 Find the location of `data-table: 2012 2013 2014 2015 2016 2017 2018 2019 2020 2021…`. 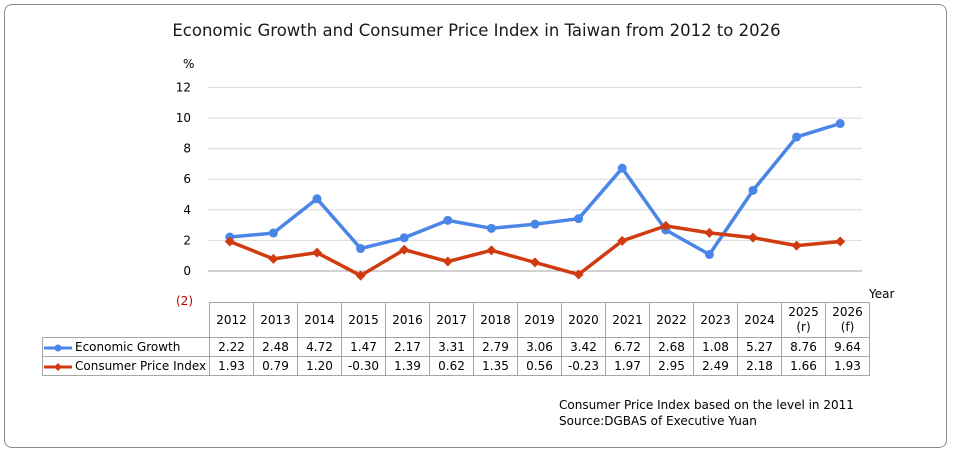

data-table: 2012 2013 2014 2015 2016 2017 2018 2019 2020 2021… is located at coordinates (456, 339).